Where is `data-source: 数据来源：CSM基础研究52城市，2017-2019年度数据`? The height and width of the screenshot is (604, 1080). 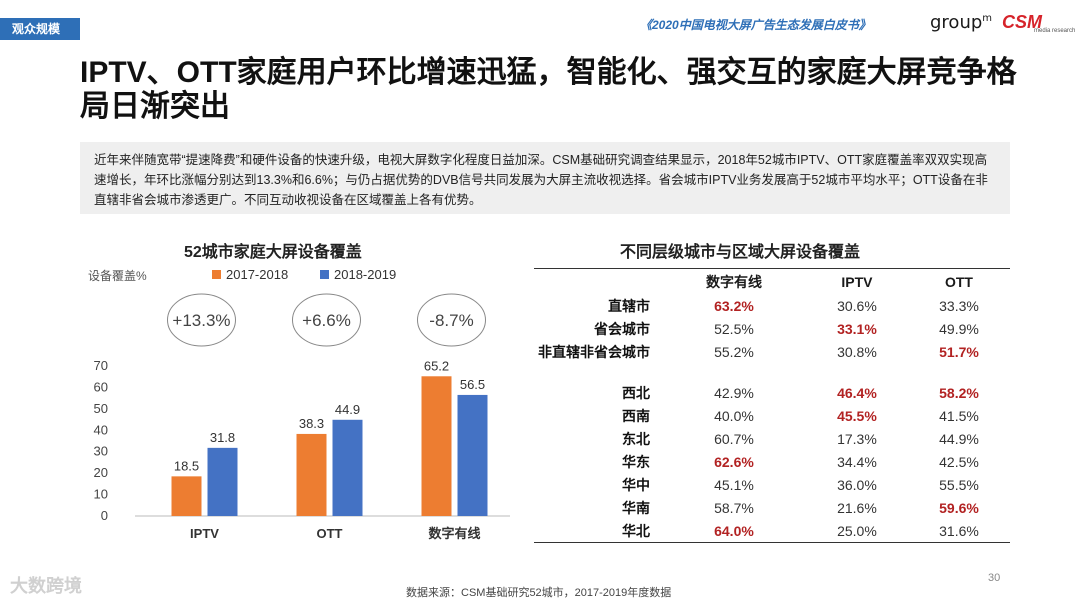 data-source: 数据来源：CSM基础研究52城市，2017-2019年度数据 is located at coordinates (539, 593).